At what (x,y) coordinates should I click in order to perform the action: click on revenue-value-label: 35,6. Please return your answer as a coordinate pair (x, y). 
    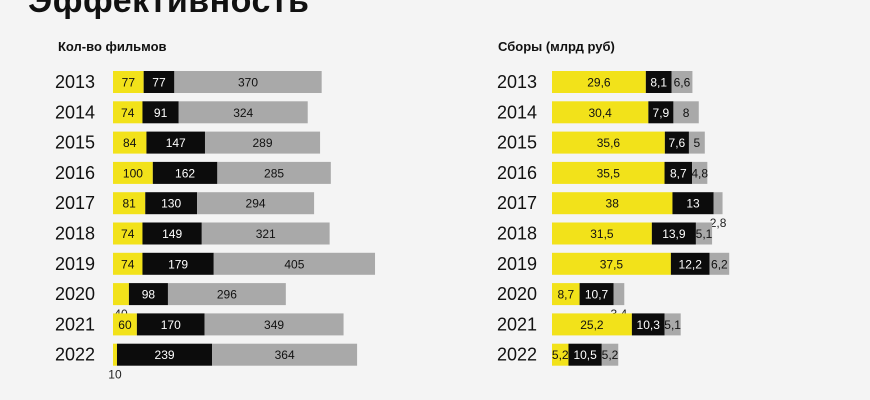
    Looking at the image, I should click on (609, 143).